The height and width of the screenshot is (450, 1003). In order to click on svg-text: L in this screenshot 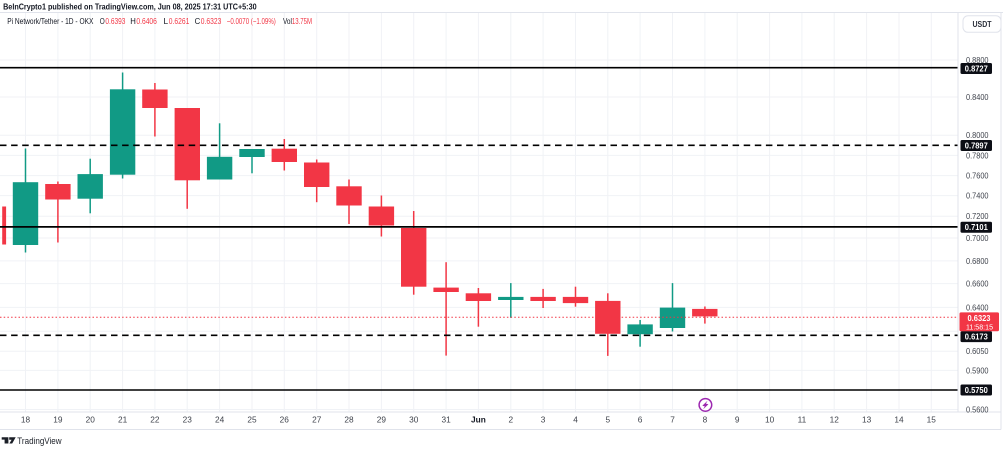, I will do `click(166, 21)`.